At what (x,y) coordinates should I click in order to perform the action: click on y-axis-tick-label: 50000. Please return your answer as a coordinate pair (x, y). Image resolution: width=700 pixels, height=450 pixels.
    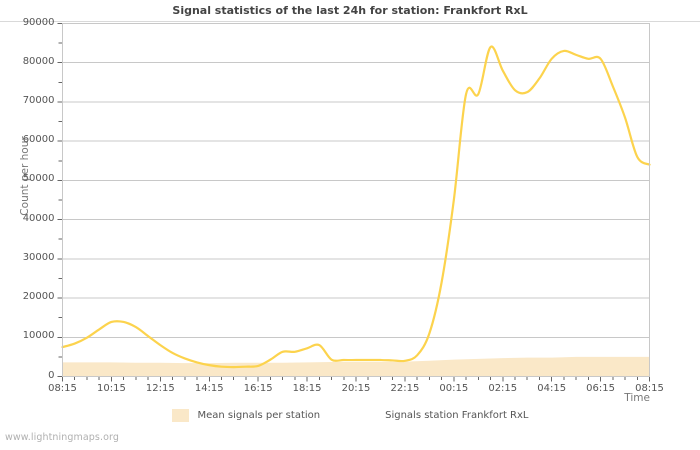
    Looking at the image, I should click on (38, 179).